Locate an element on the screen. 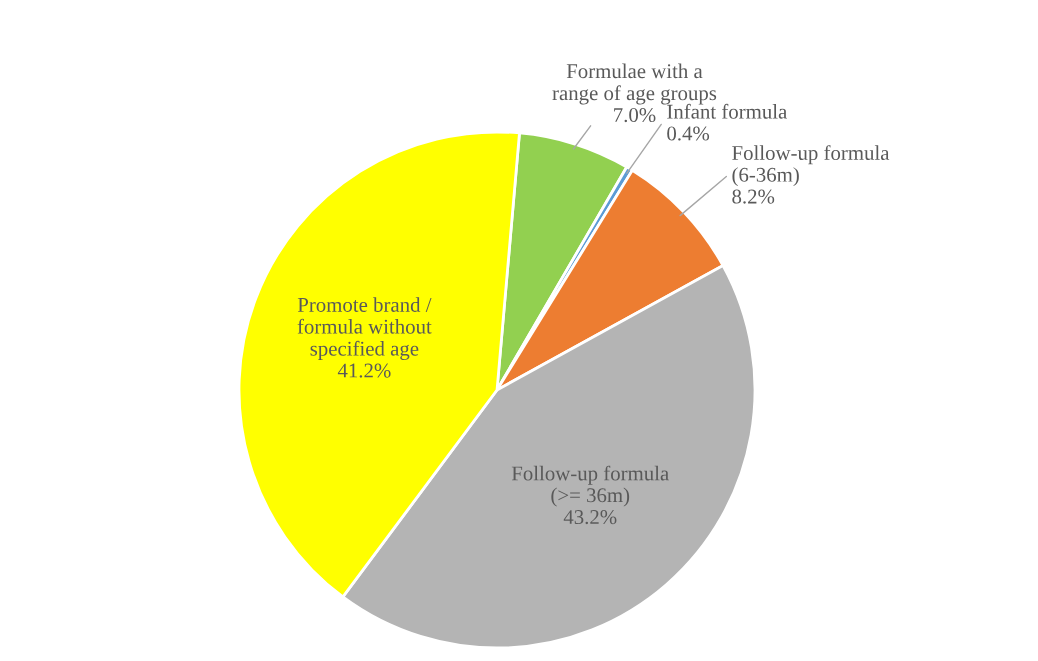  slice-label: Infant formula is located at coordinates (727, 111).